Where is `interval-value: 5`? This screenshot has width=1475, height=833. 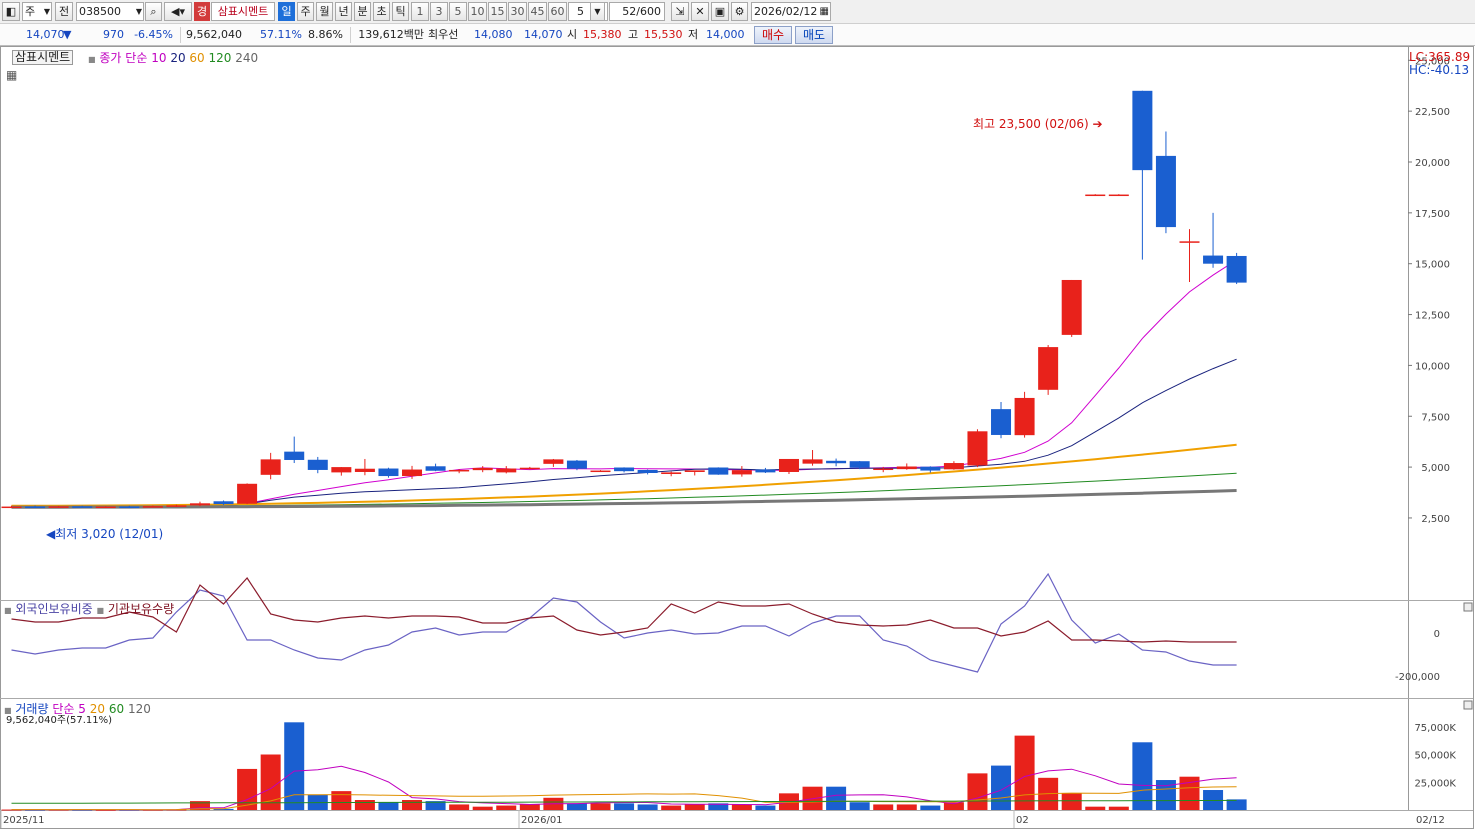 interval-value: 5 is located at coordinates (580, 11).